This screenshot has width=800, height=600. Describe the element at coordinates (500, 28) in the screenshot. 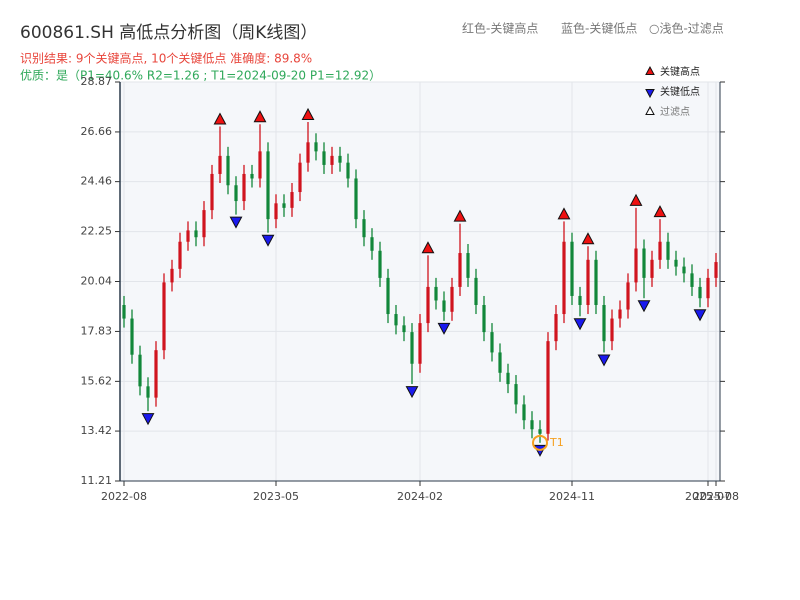

I see `top-legend: 红色-关键高点` at that location.